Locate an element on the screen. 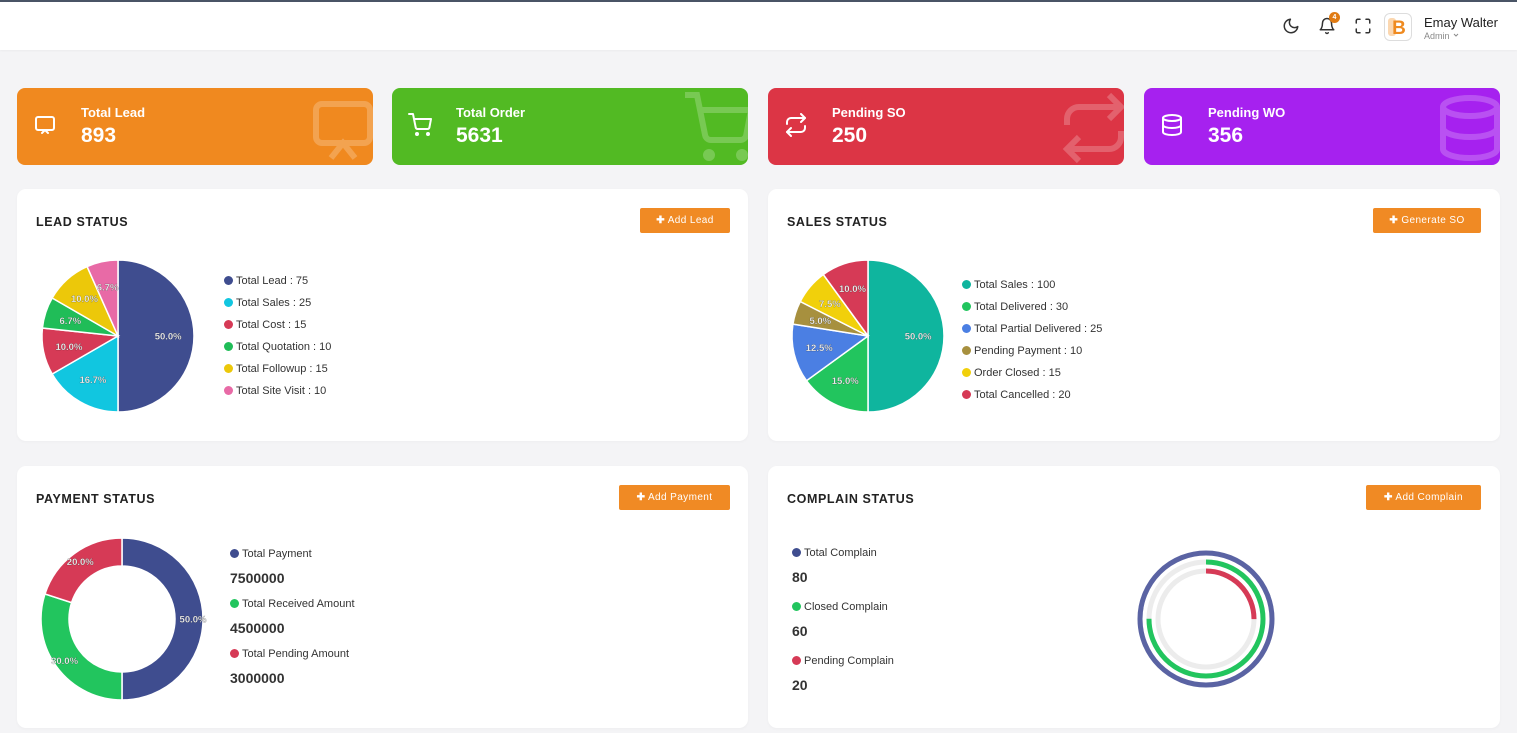 This screenshot has height=733, width=1517. bell-icon is located at coordinates (1327, 26).